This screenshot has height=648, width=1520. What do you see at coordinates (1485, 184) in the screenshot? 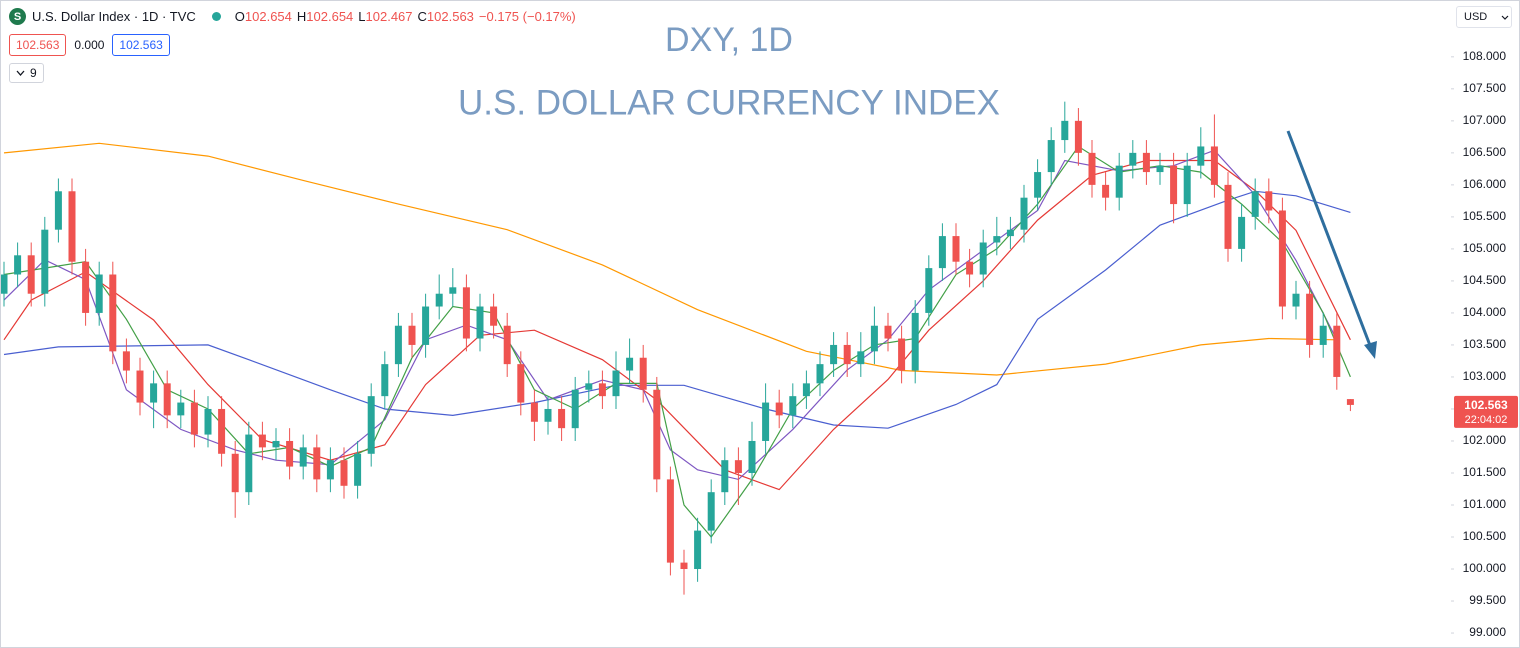
I see `y-tick-label: 106.000` at bounding box center [1485, 184].